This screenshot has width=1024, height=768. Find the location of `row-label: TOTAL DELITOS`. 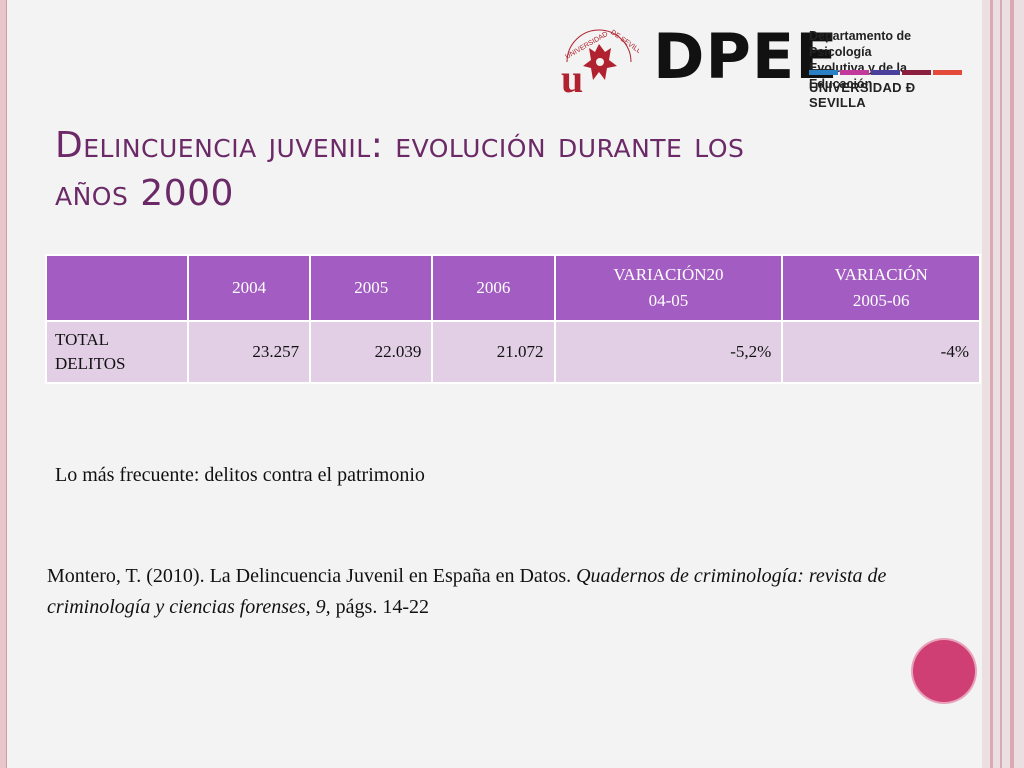

row-label: TOTAL DELITOS is located at coordinates (117, 352).